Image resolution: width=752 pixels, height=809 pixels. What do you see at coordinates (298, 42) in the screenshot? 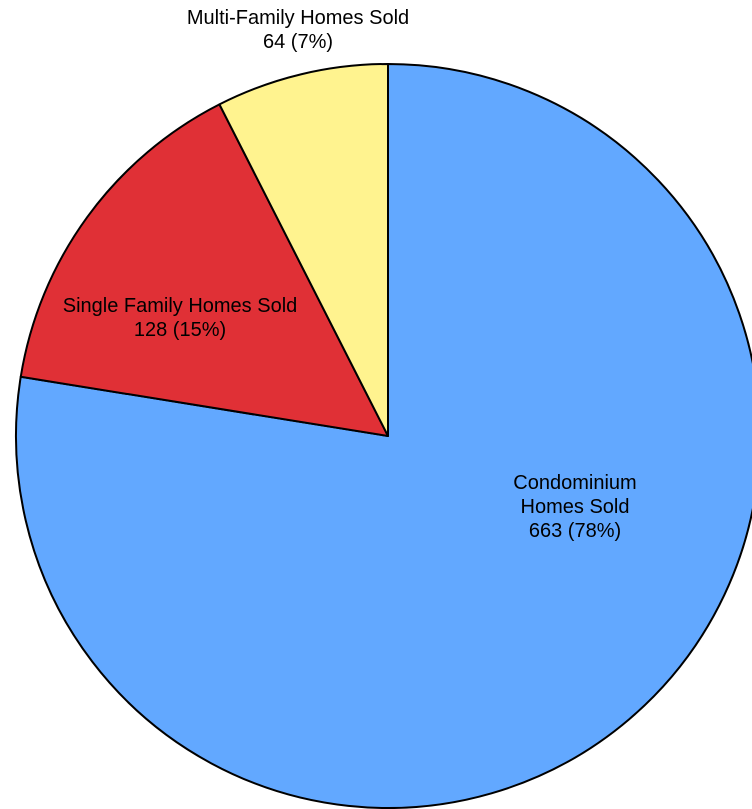
I see `value-label: 64 (7%)` at bounding box center [298, 42].